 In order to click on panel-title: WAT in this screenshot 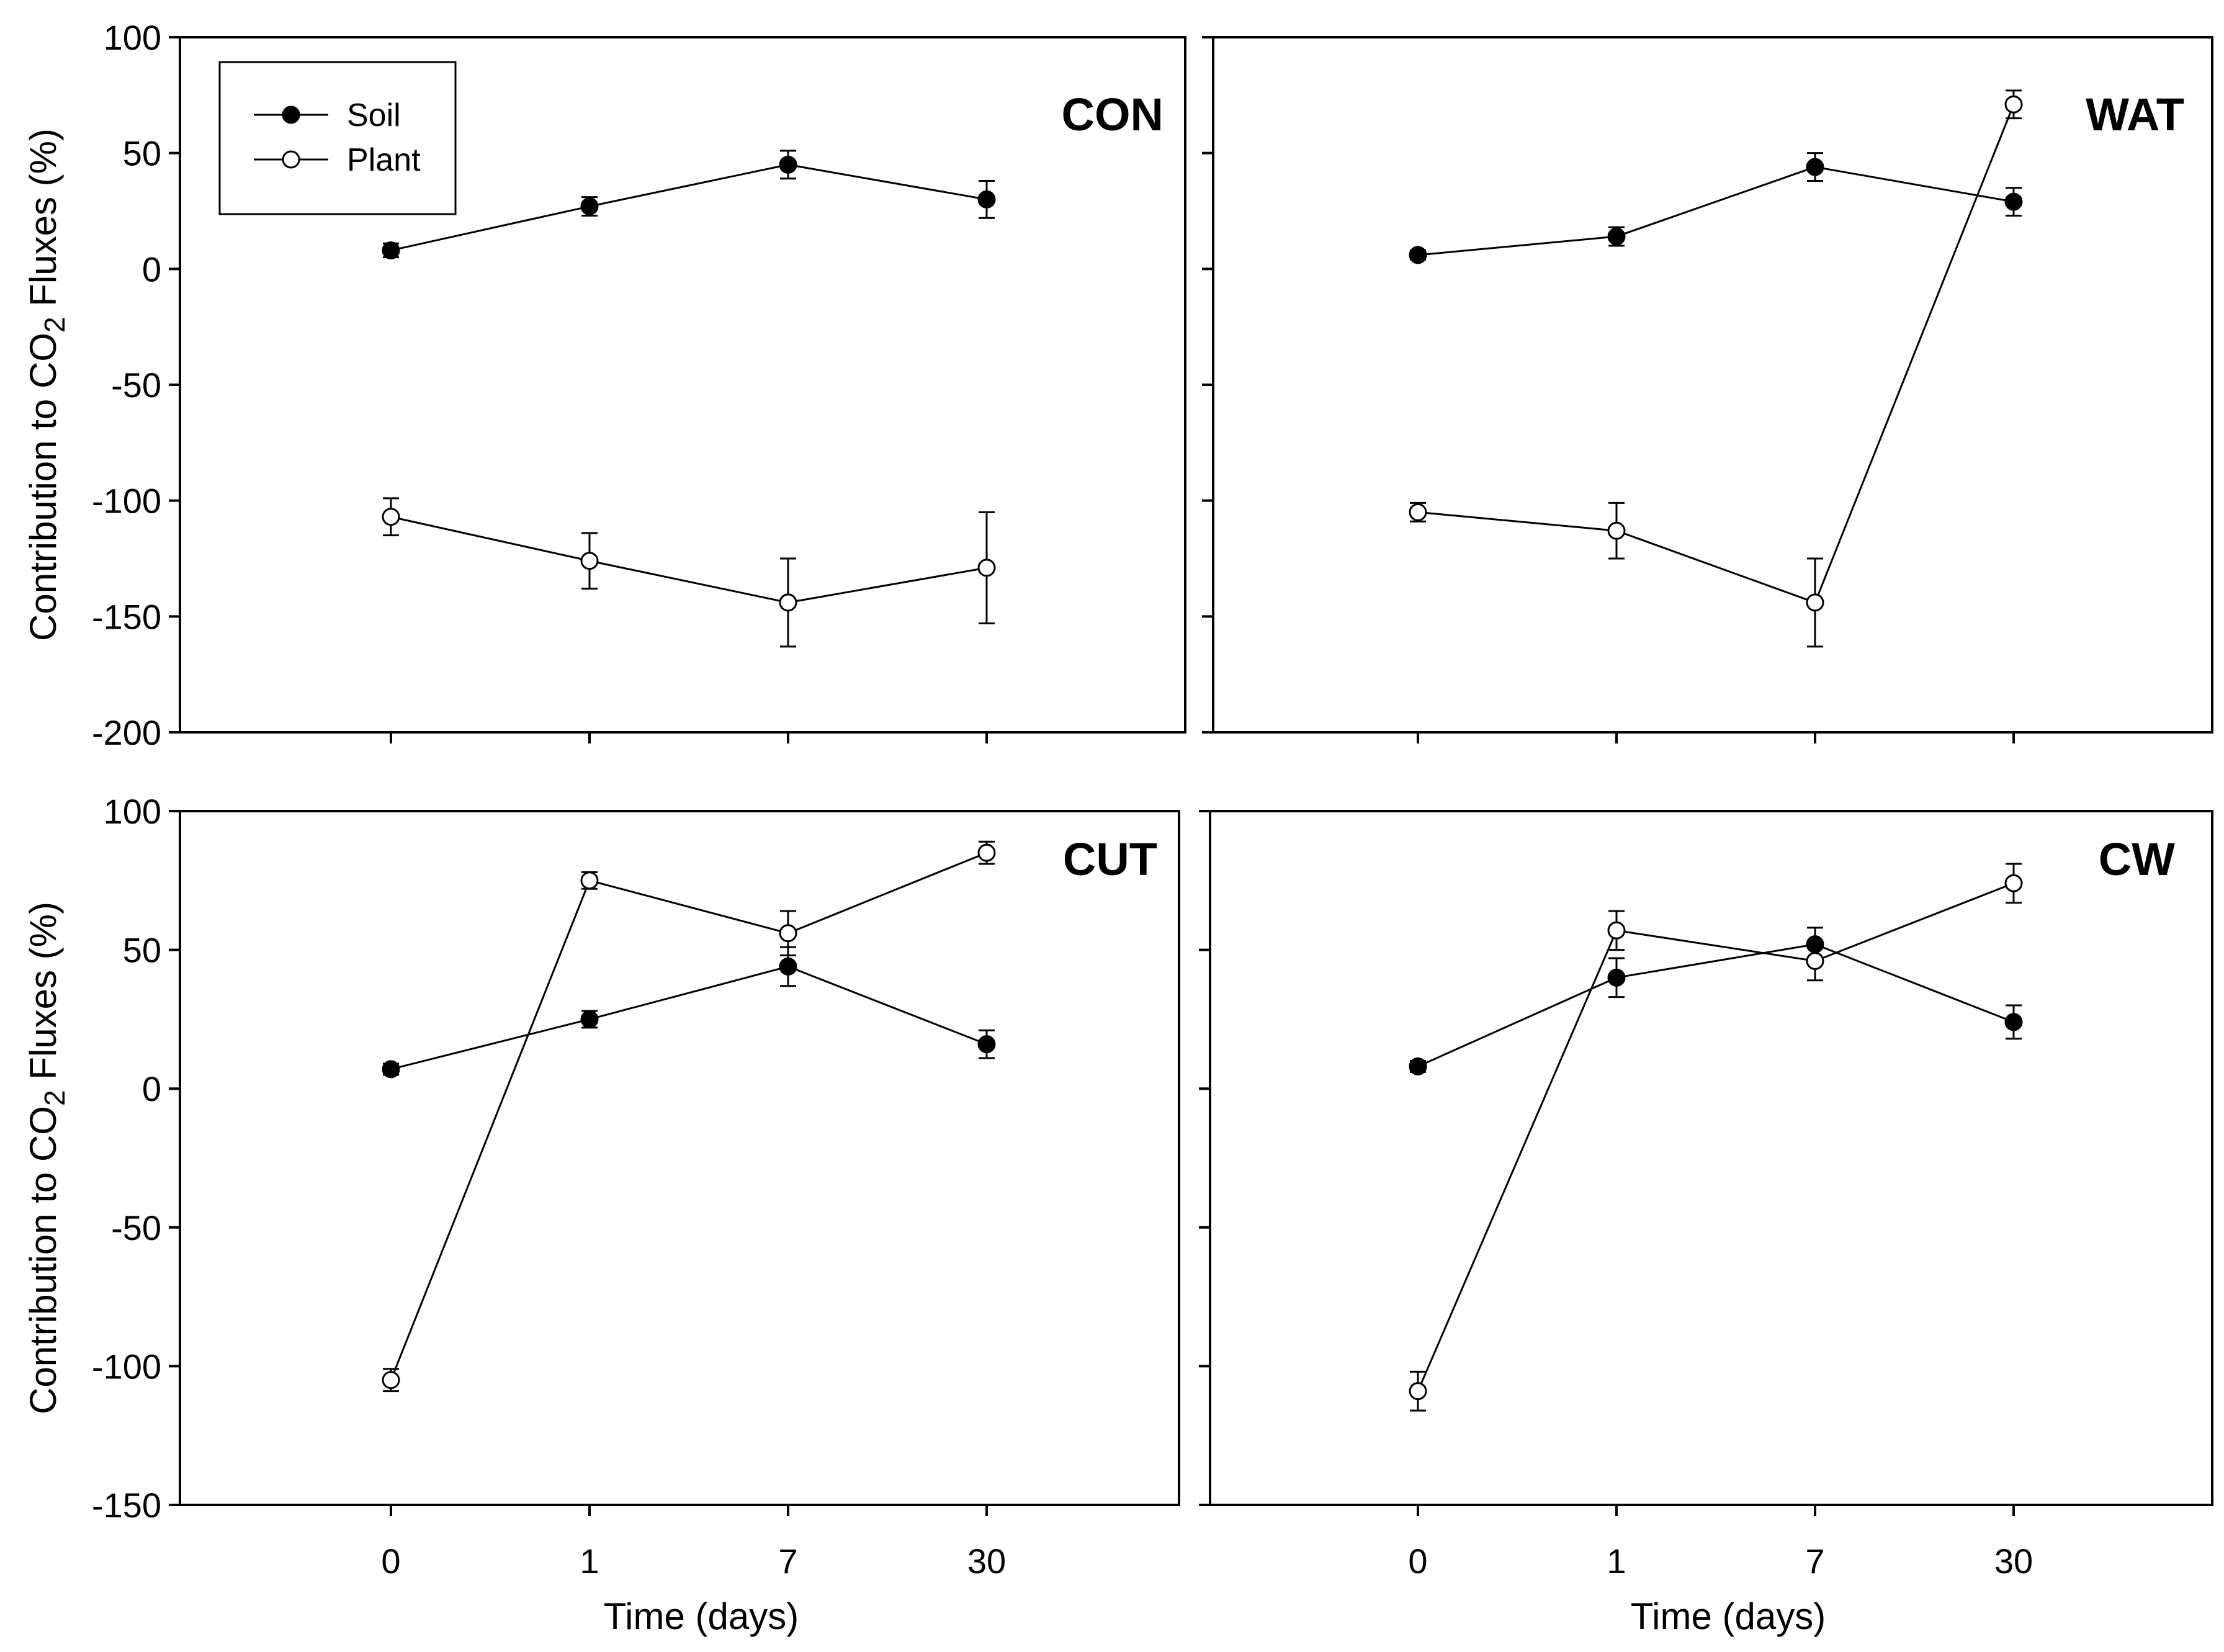, I will do `click(2135, 114)`.